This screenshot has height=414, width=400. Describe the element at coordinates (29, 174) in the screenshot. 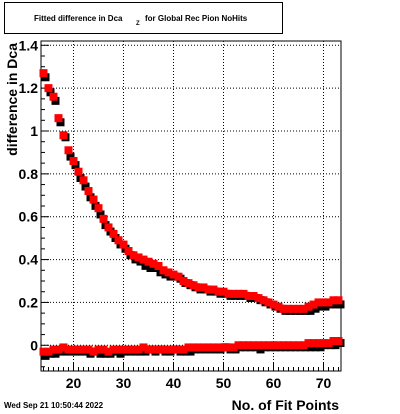

I see `y-tick-label: 0.8` at that location.